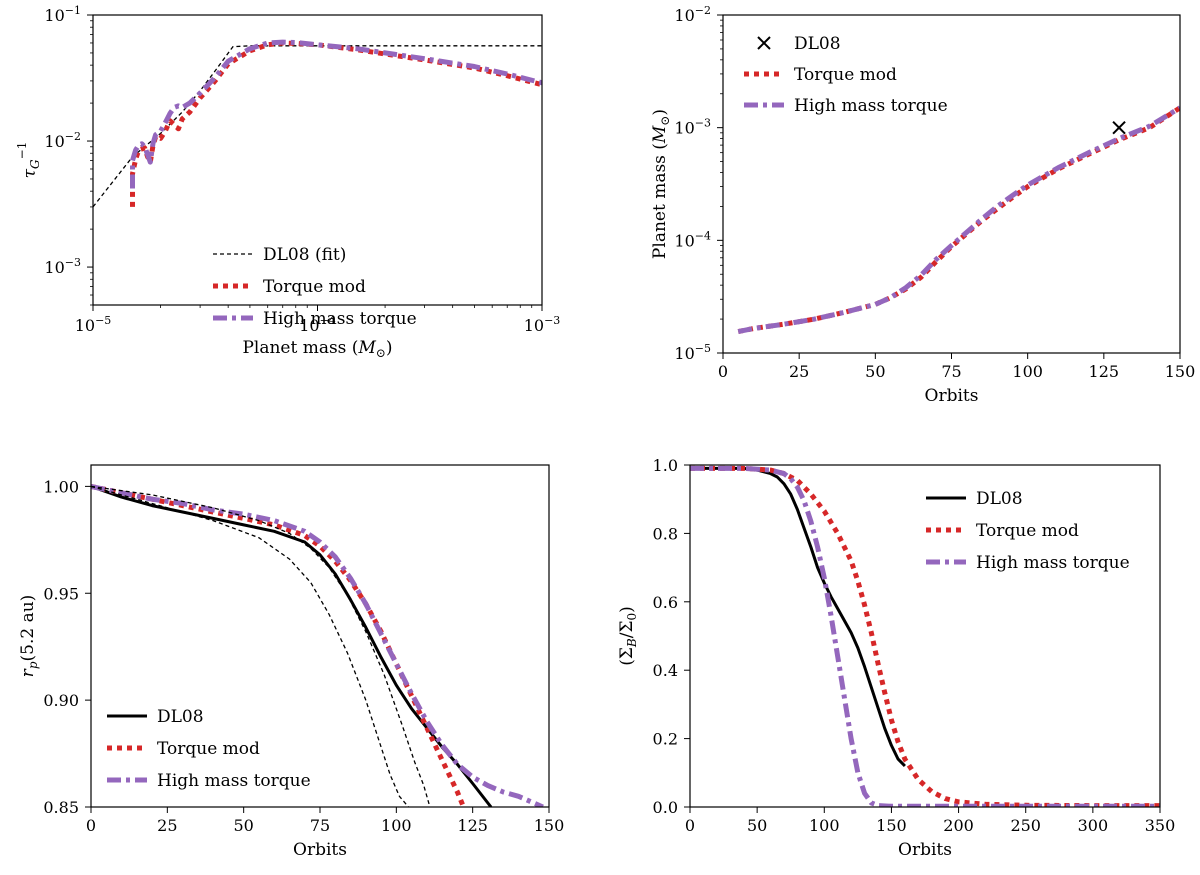  What do you see at coordinates (28, 628) in the screenshot?
I see `text-part: (5.2 au)` at bounding box center [28, 628].